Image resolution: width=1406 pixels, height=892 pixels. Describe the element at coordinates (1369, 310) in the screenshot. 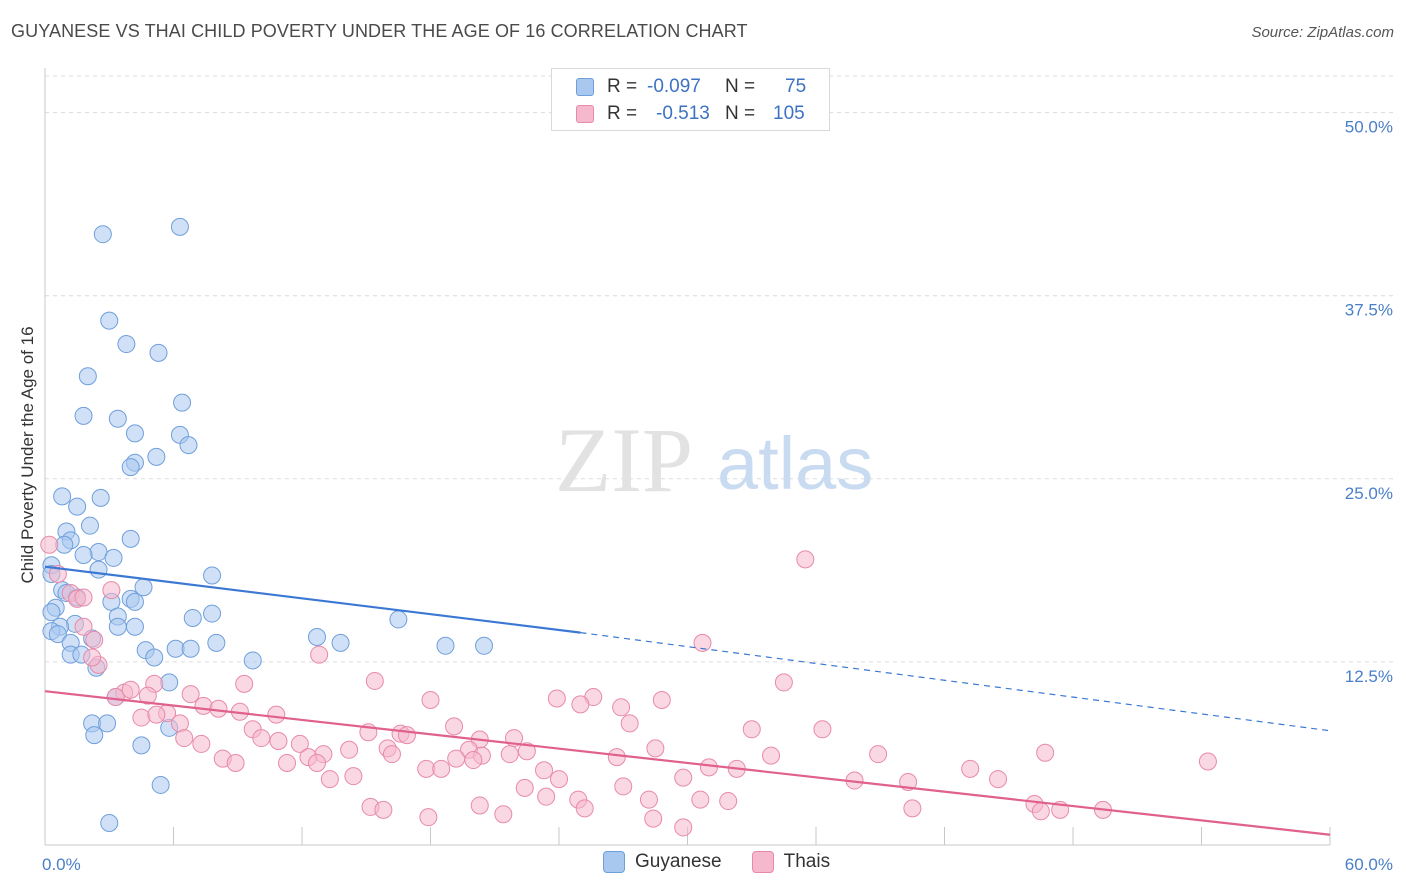

I see `y-tick-label-2: 37.5%` at that location.